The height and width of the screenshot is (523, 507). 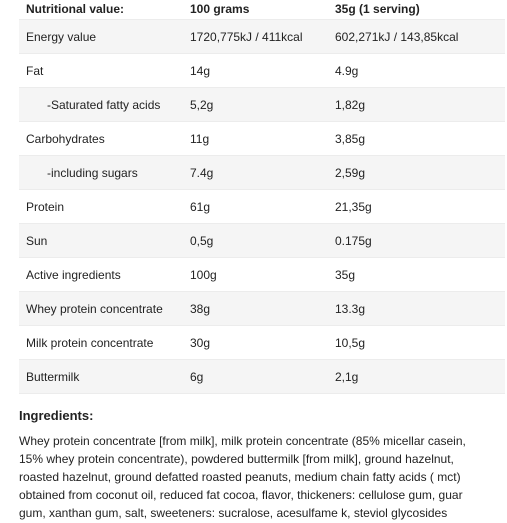 I want to click on table-cell: 3,85g, so click(x=350, y=138).